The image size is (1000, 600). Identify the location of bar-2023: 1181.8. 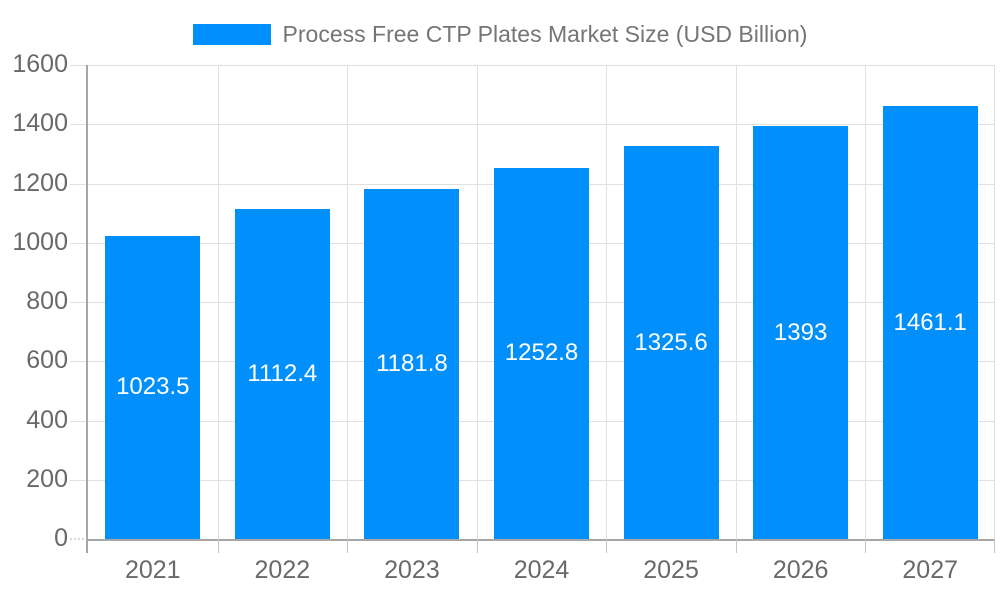
(412, 363).